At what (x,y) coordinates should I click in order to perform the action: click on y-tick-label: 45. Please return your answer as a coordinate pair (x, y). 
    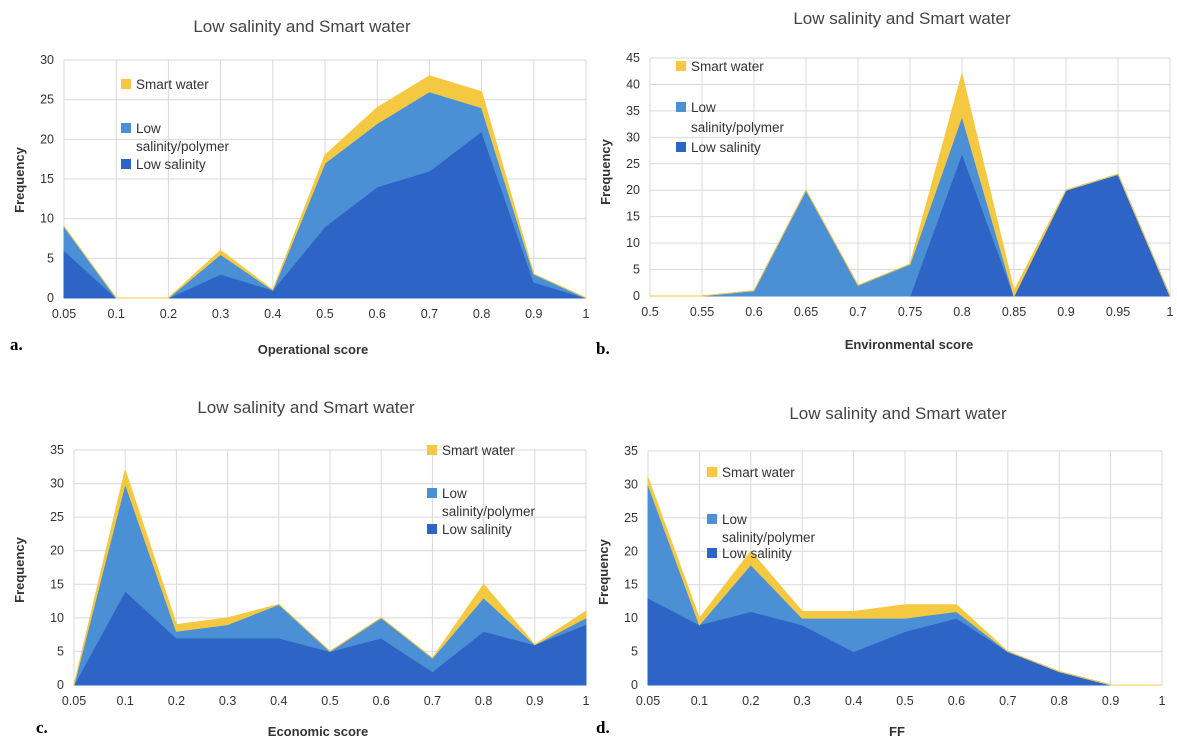
    Looking at the image, I should click on (633, 58).